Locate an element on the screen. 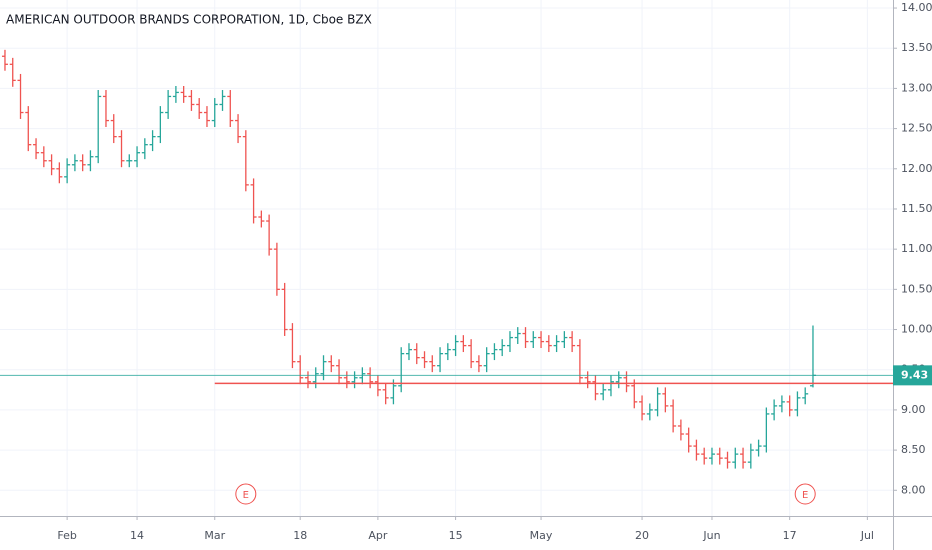 Image resolution: width=932 pixels, height=550 pixels. y-tick-label: 13.00 is located at coordinates (916, 87).